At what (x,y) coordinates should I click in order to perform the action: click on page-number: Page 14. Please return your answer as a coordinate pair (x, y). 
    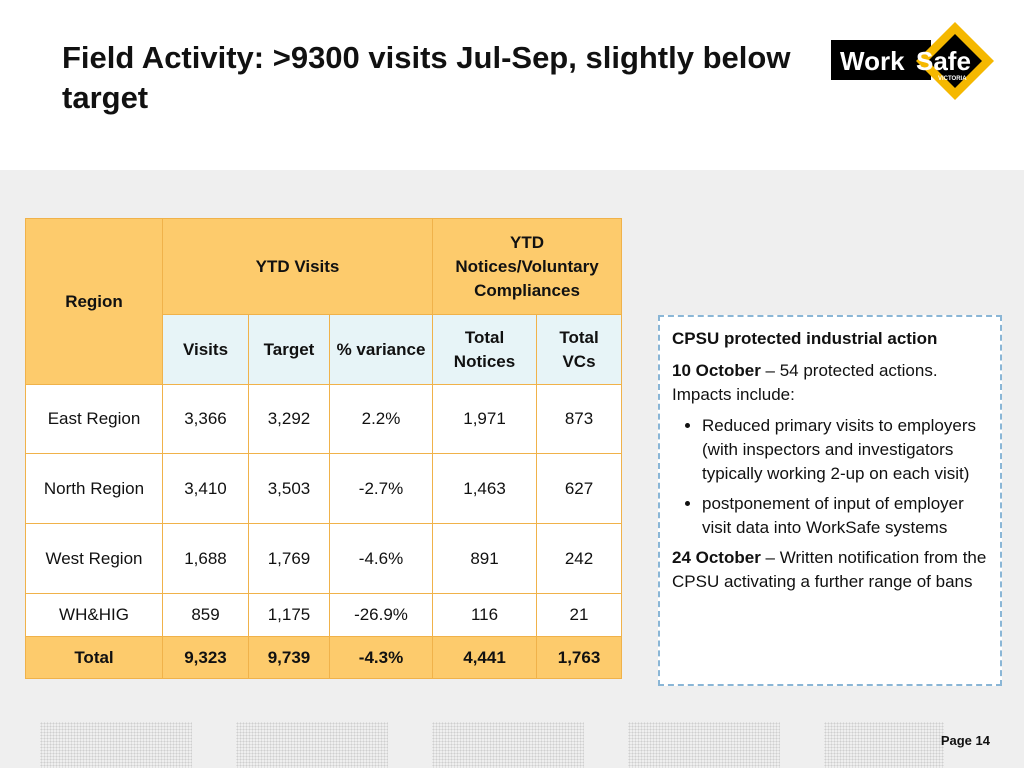
    Looking at the image, I should click on (965, 740).